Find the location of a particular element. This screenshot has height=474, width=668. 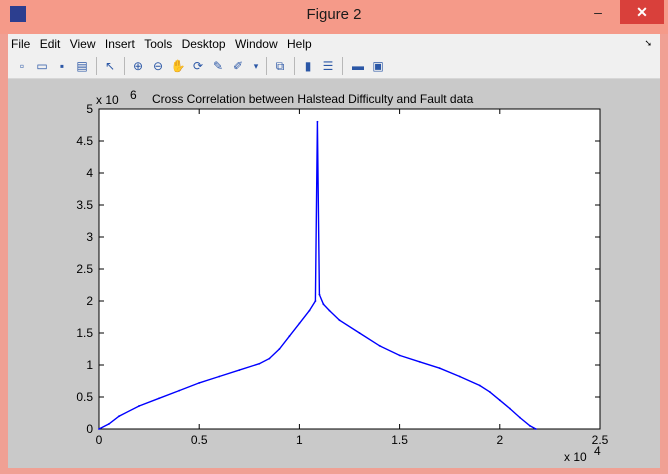

hide-plot-tools-icon: ▬ is located at coordinates (358, 66).